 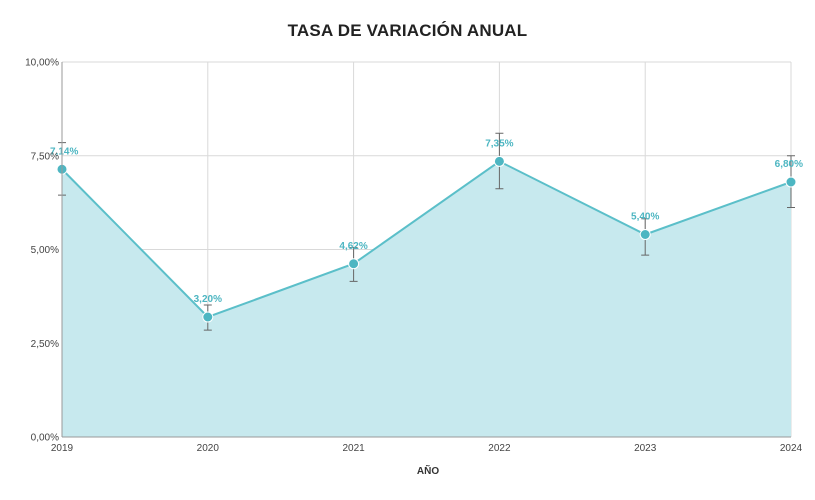 I want to click on y-tick-label: 7,50%, so click(x=45, y=156).